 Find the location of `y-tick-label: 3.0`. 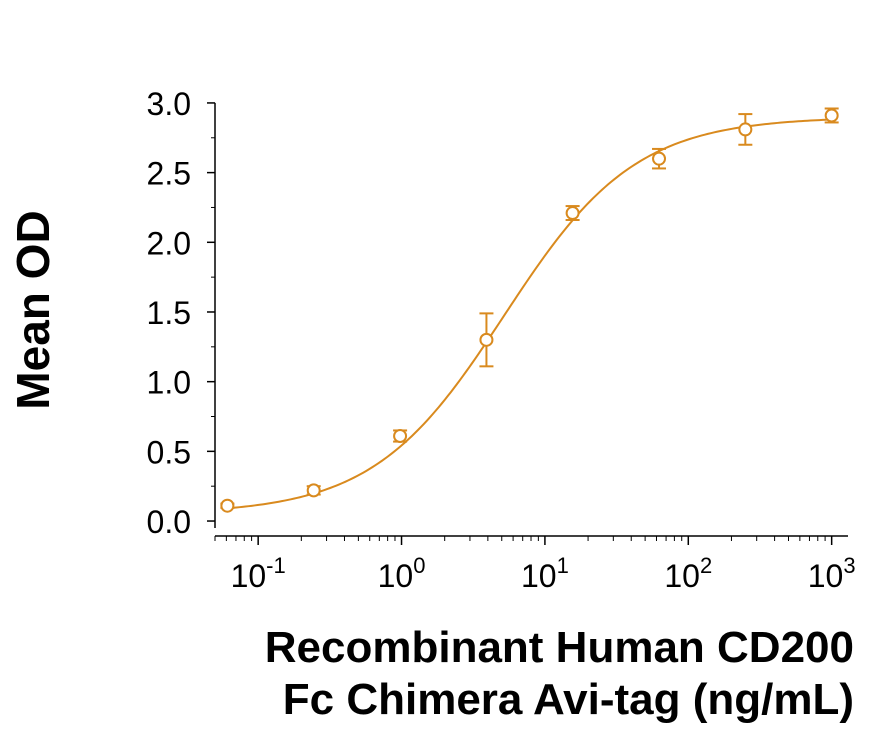

y-tick-label: 3.0 is located at coordinates (169, 104).